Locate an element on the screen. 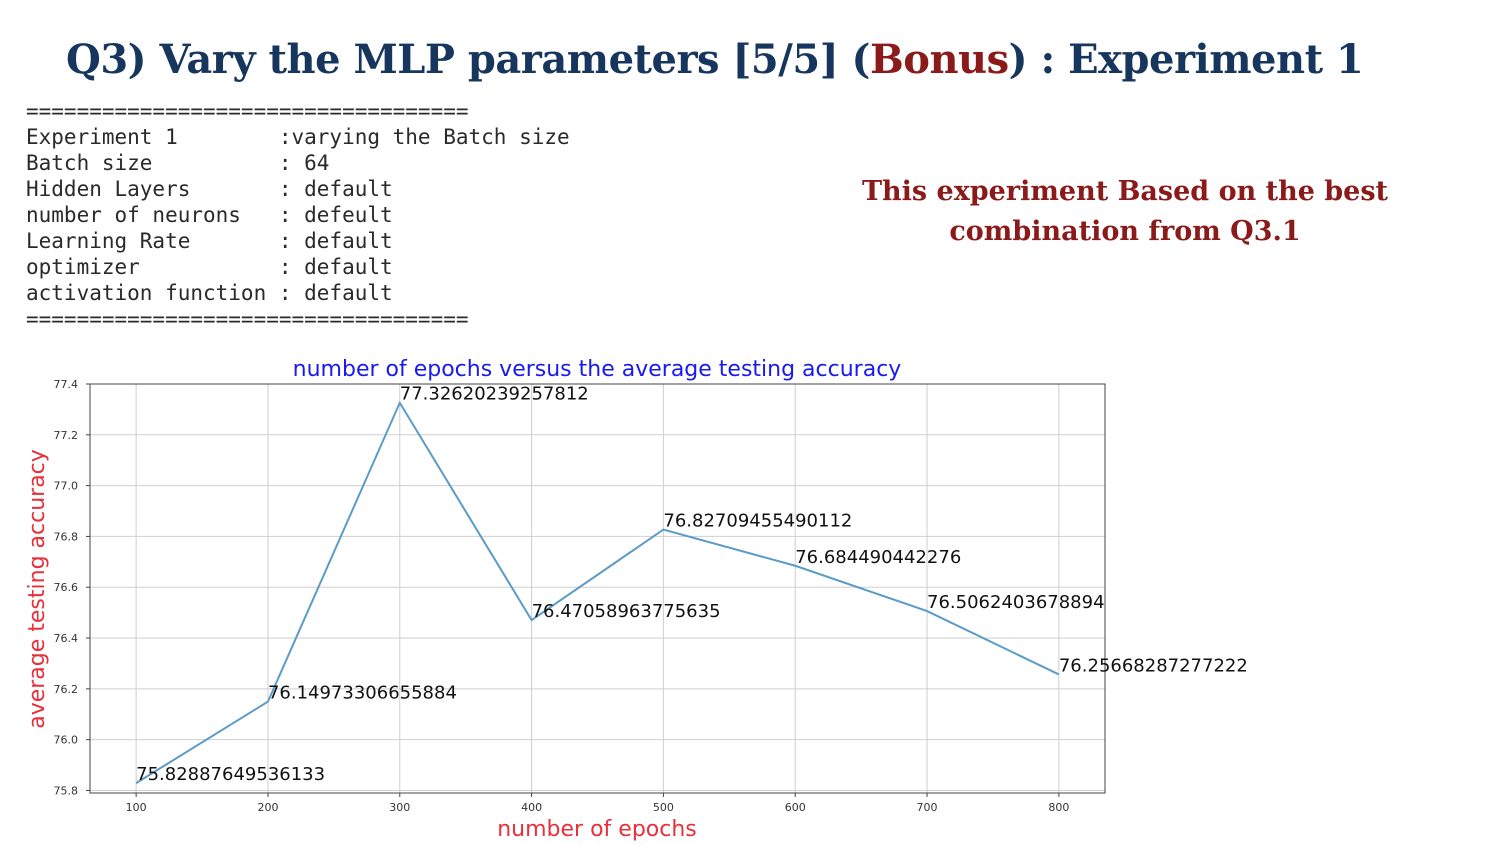 The width and height of the screenshot is (1500, 844). x-tick-label: 700 is located at coordinates (927, 807).